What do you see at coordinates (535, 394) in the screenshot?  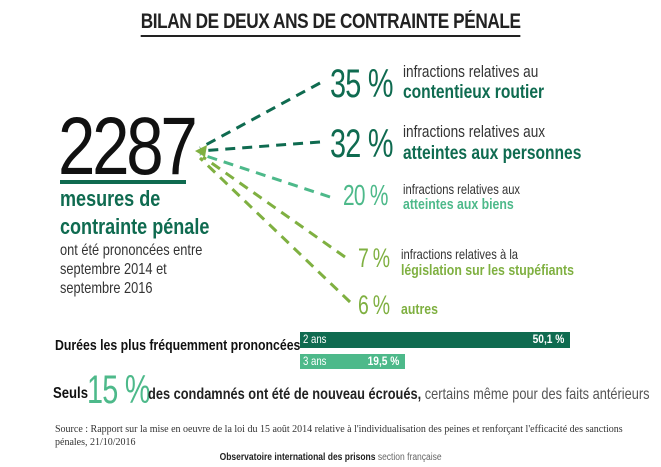 I see `recidive-rest: certains même pour des faits antérieurs` at bounding box center [535, 394].